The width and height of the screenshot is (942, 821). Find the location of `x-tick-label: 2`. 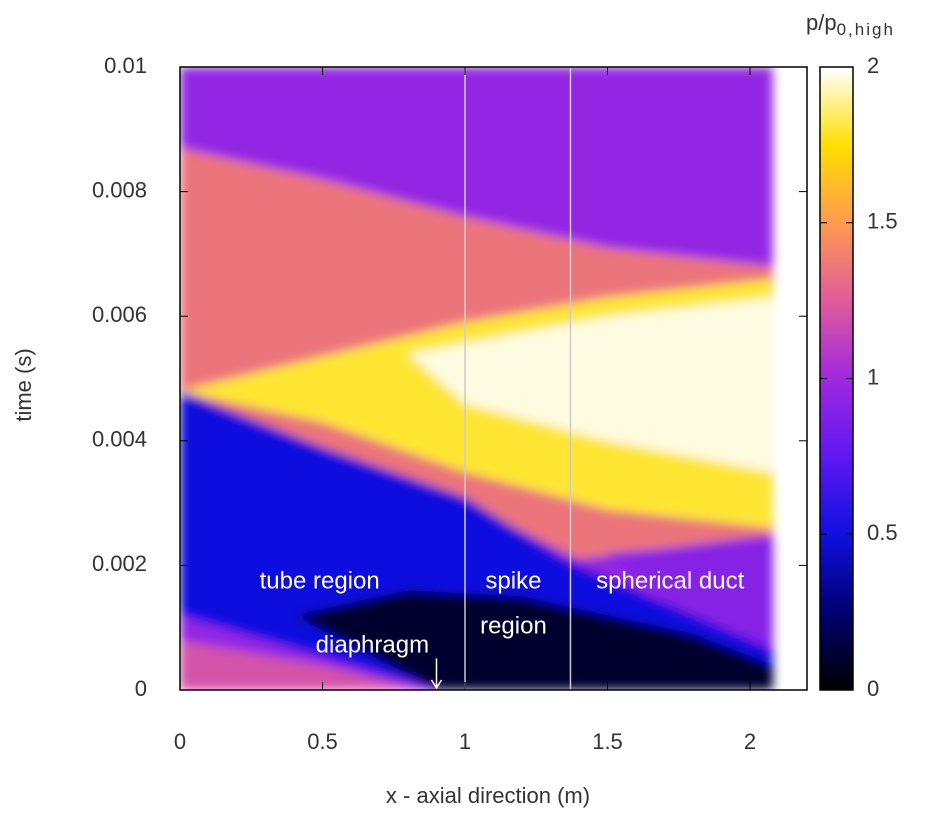

x-tick-label: 2 is located at coordinates (750, 741).